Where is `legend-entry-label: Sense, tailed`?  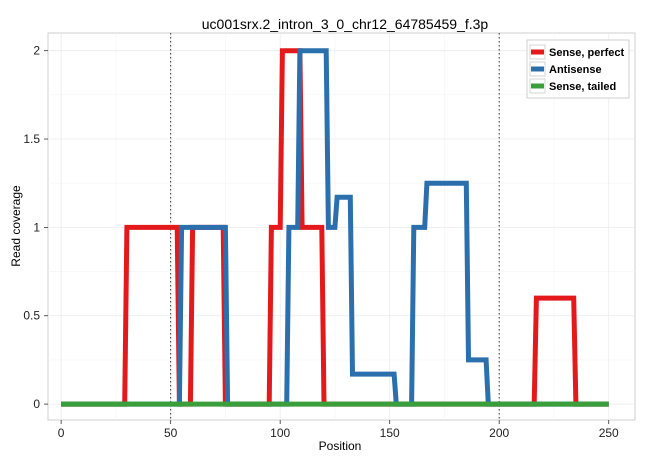 legend-entry-label: Sense, tailed is located at coordinates (582, 87).